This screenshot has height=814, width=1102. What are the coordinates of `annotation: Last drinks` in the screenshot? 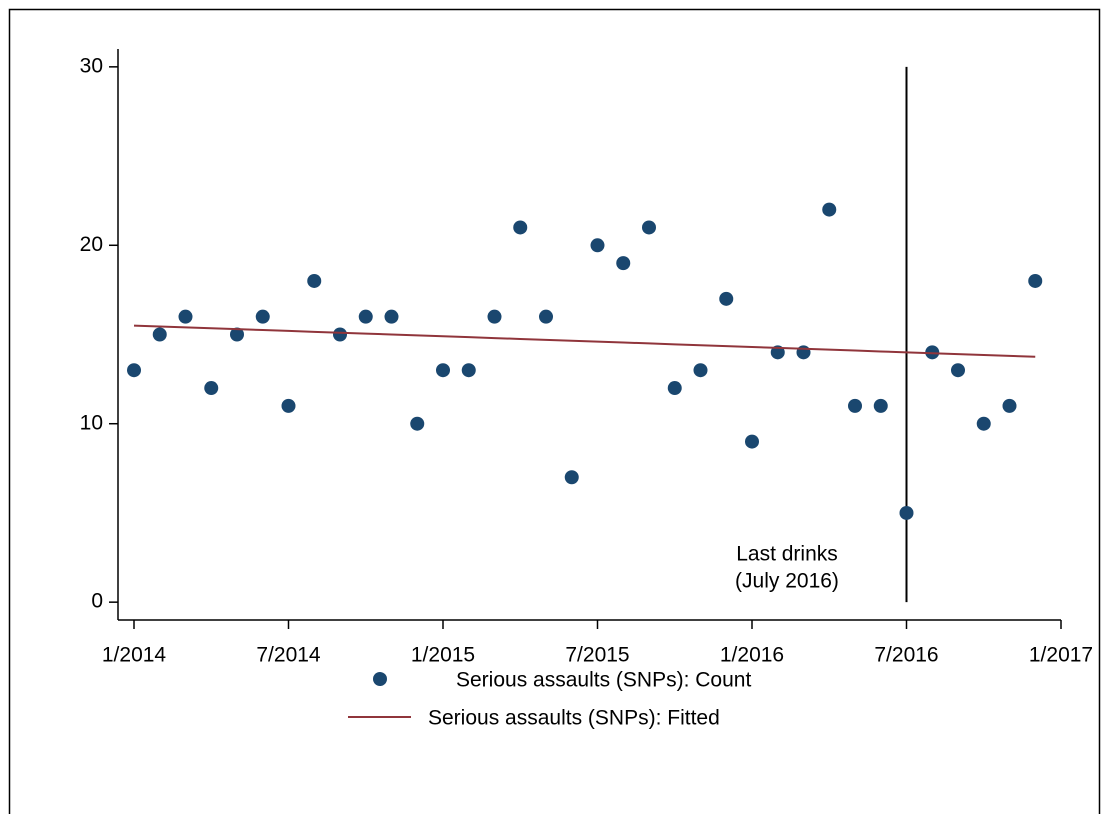 It's located at (787, 554).